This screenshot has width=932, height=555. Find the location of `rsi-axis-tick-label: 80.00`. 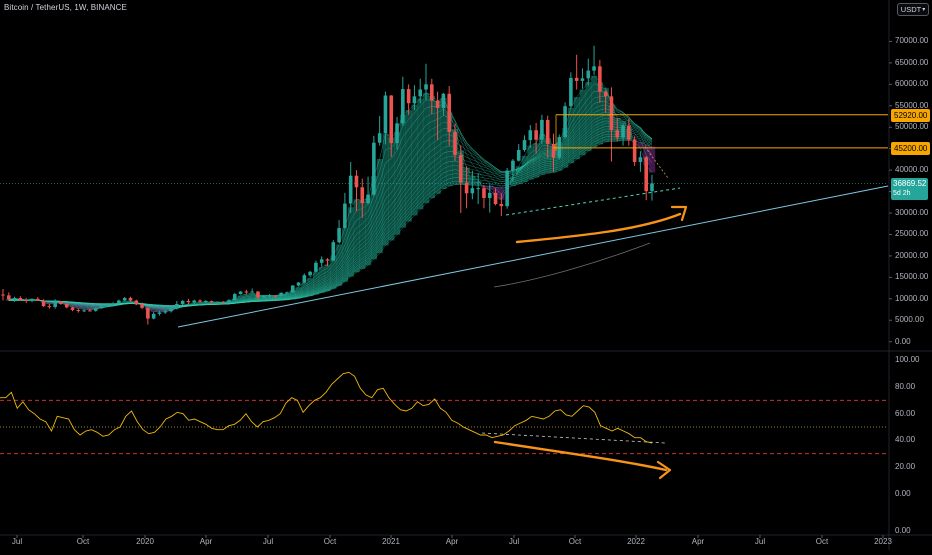

rsi-axis-tick-label: 80.00 is located at coordinates (905, 386).